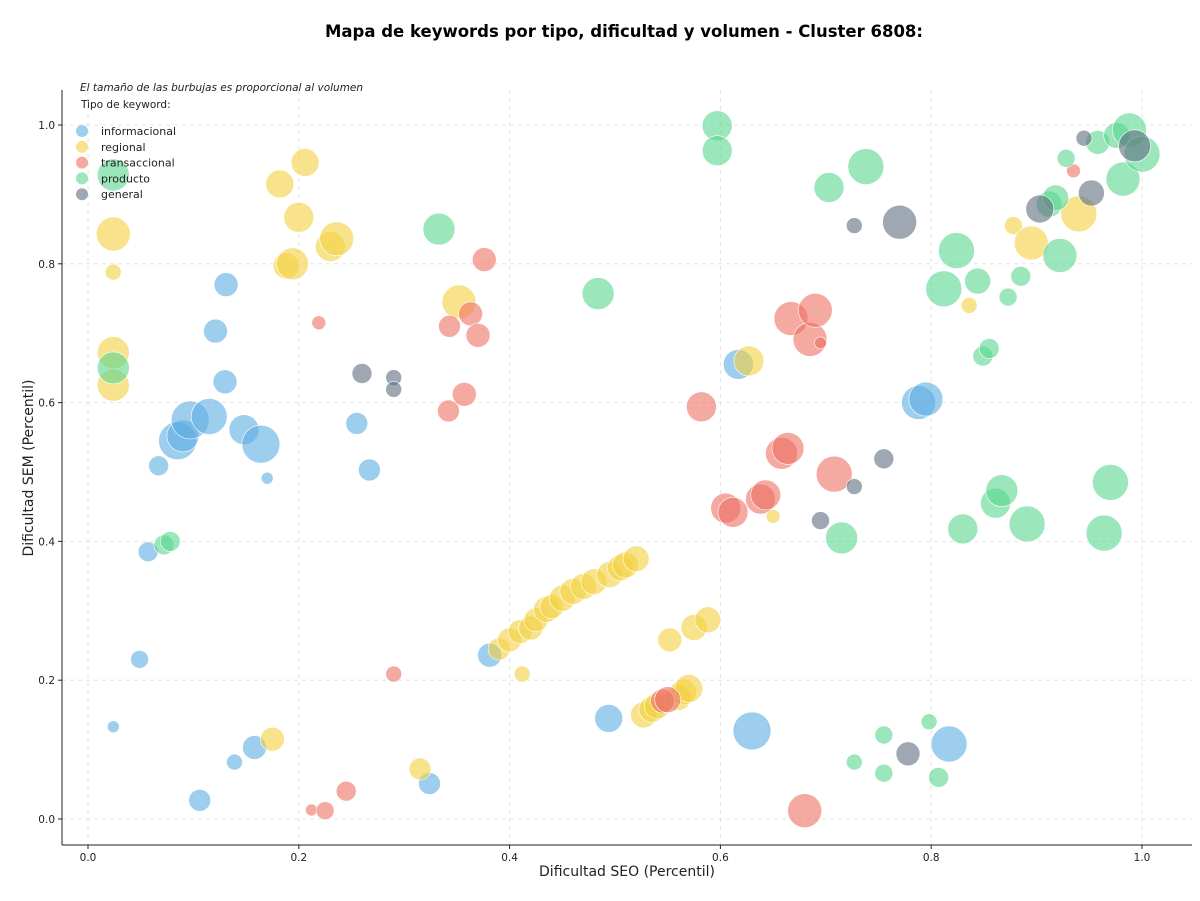 Image resolution: width=1200 pixels, height=901 pixels. I want to click on legend-marker-producto, so click(82, 178).